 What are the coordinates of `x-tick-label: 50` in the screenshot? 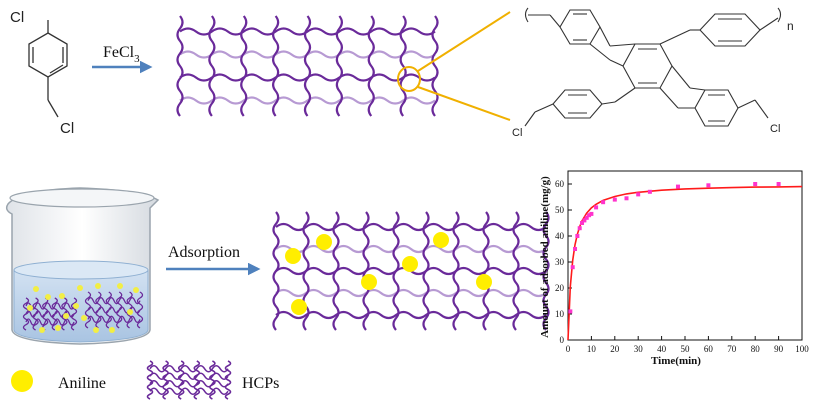 It's located at (686, 349).